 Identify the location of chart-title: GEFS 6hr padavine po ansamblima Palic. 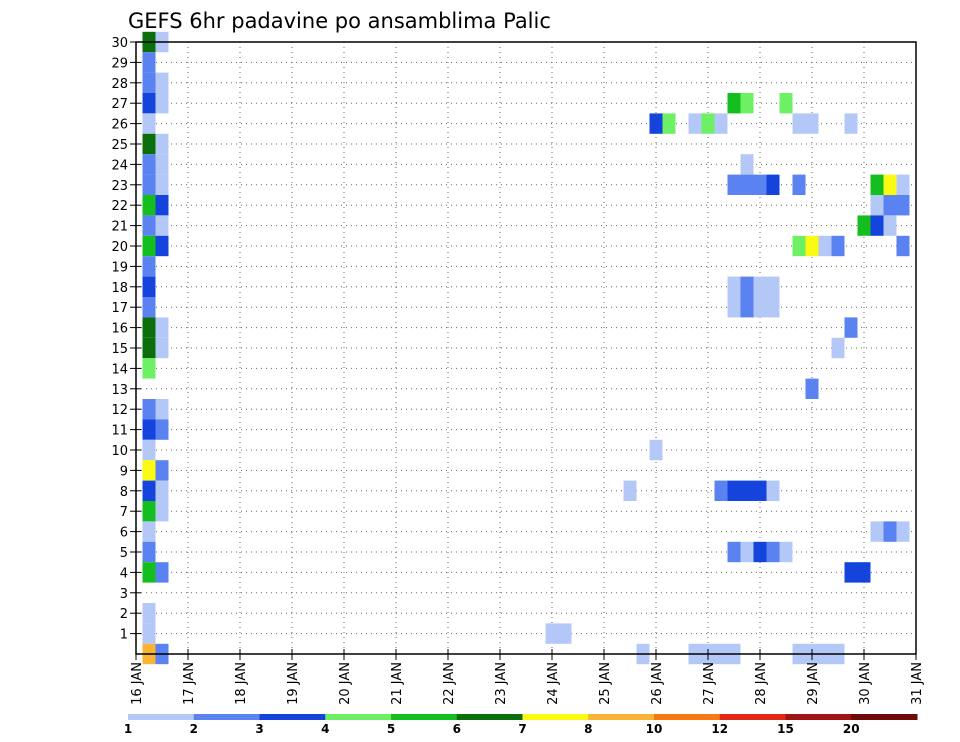
(339, 21).